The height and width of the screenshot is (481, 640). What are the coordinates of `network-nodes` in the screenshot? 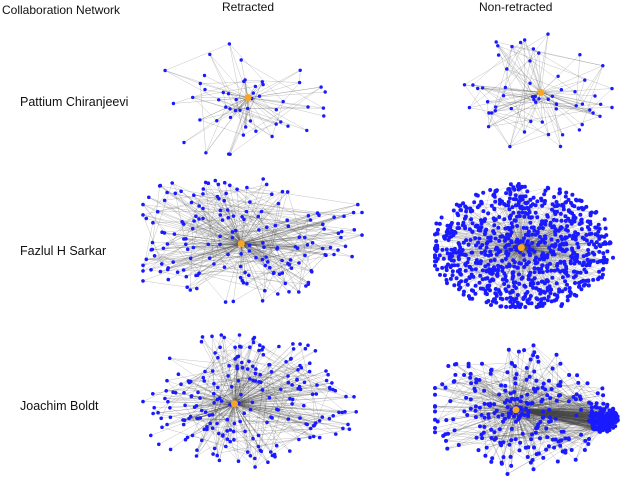 It's located at (526, 409).